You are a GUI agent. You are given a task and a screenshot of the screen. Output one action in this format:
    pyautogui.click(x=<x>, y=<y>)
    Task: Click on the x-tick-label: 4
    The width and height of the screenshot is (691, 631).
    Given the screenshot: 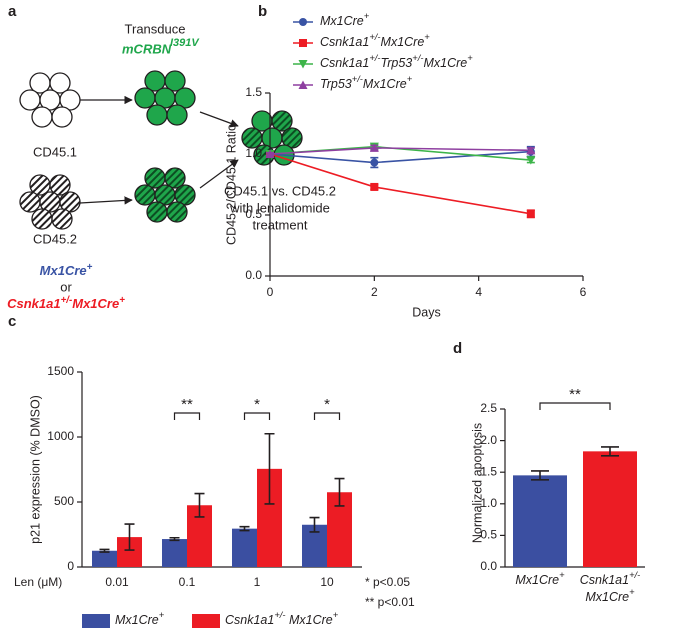 What is the action you would take?
    pyautogui.click(x=478, y=292)
    